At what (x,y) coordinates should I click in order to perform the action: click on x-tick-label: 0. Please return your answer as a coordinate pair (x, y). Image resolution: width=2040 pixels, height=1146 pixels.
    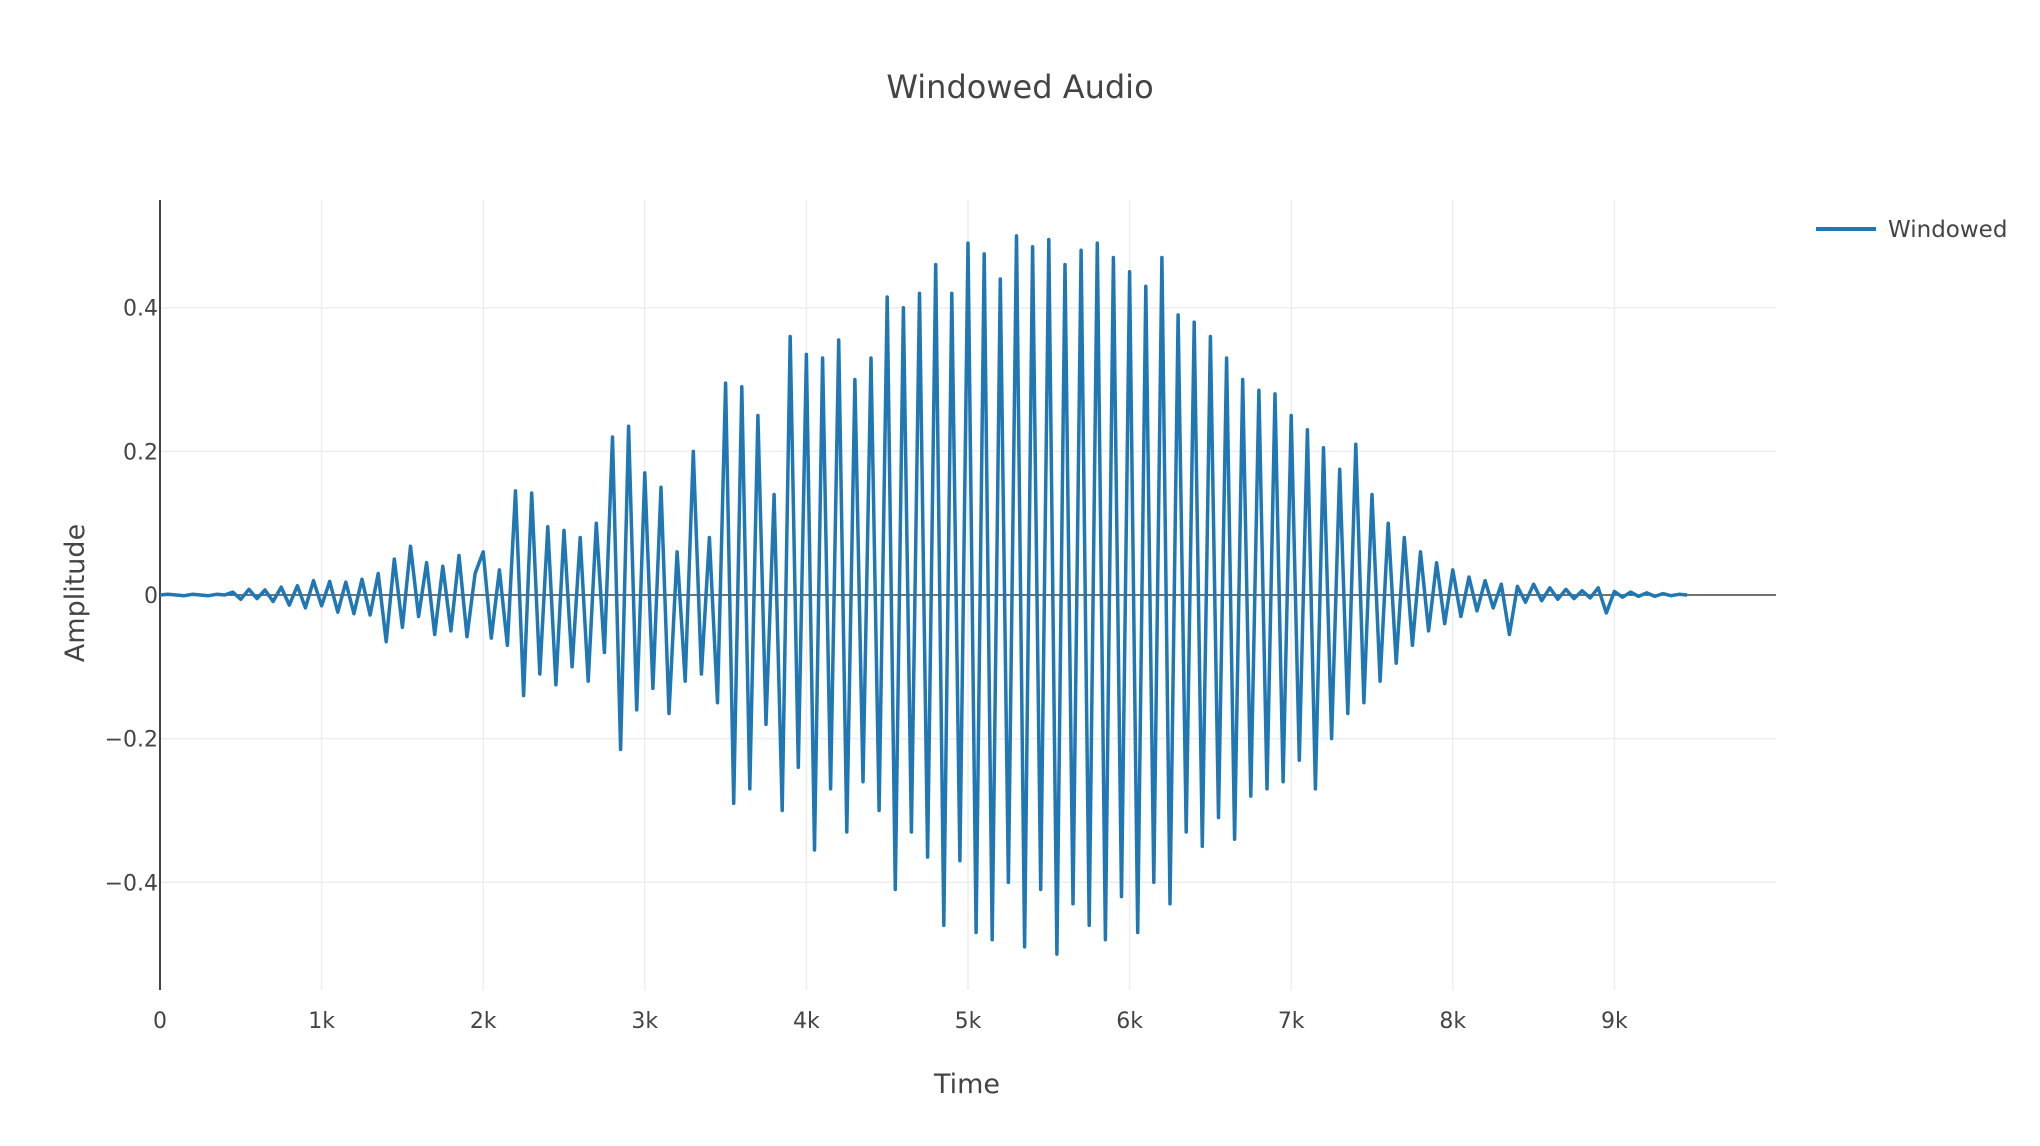
    Looking at the image, I should click on (160, 1021).